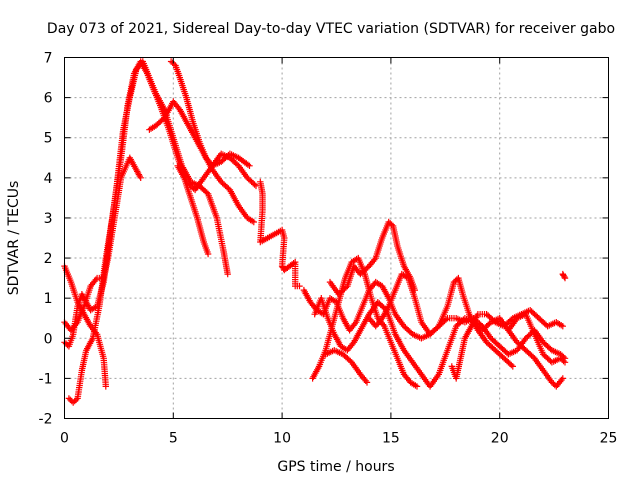 This screenshot has height=480, width=640. Describe the element at coordinates (609, 439) in the screenshot. I see `x-tick-label: 25` at that location.